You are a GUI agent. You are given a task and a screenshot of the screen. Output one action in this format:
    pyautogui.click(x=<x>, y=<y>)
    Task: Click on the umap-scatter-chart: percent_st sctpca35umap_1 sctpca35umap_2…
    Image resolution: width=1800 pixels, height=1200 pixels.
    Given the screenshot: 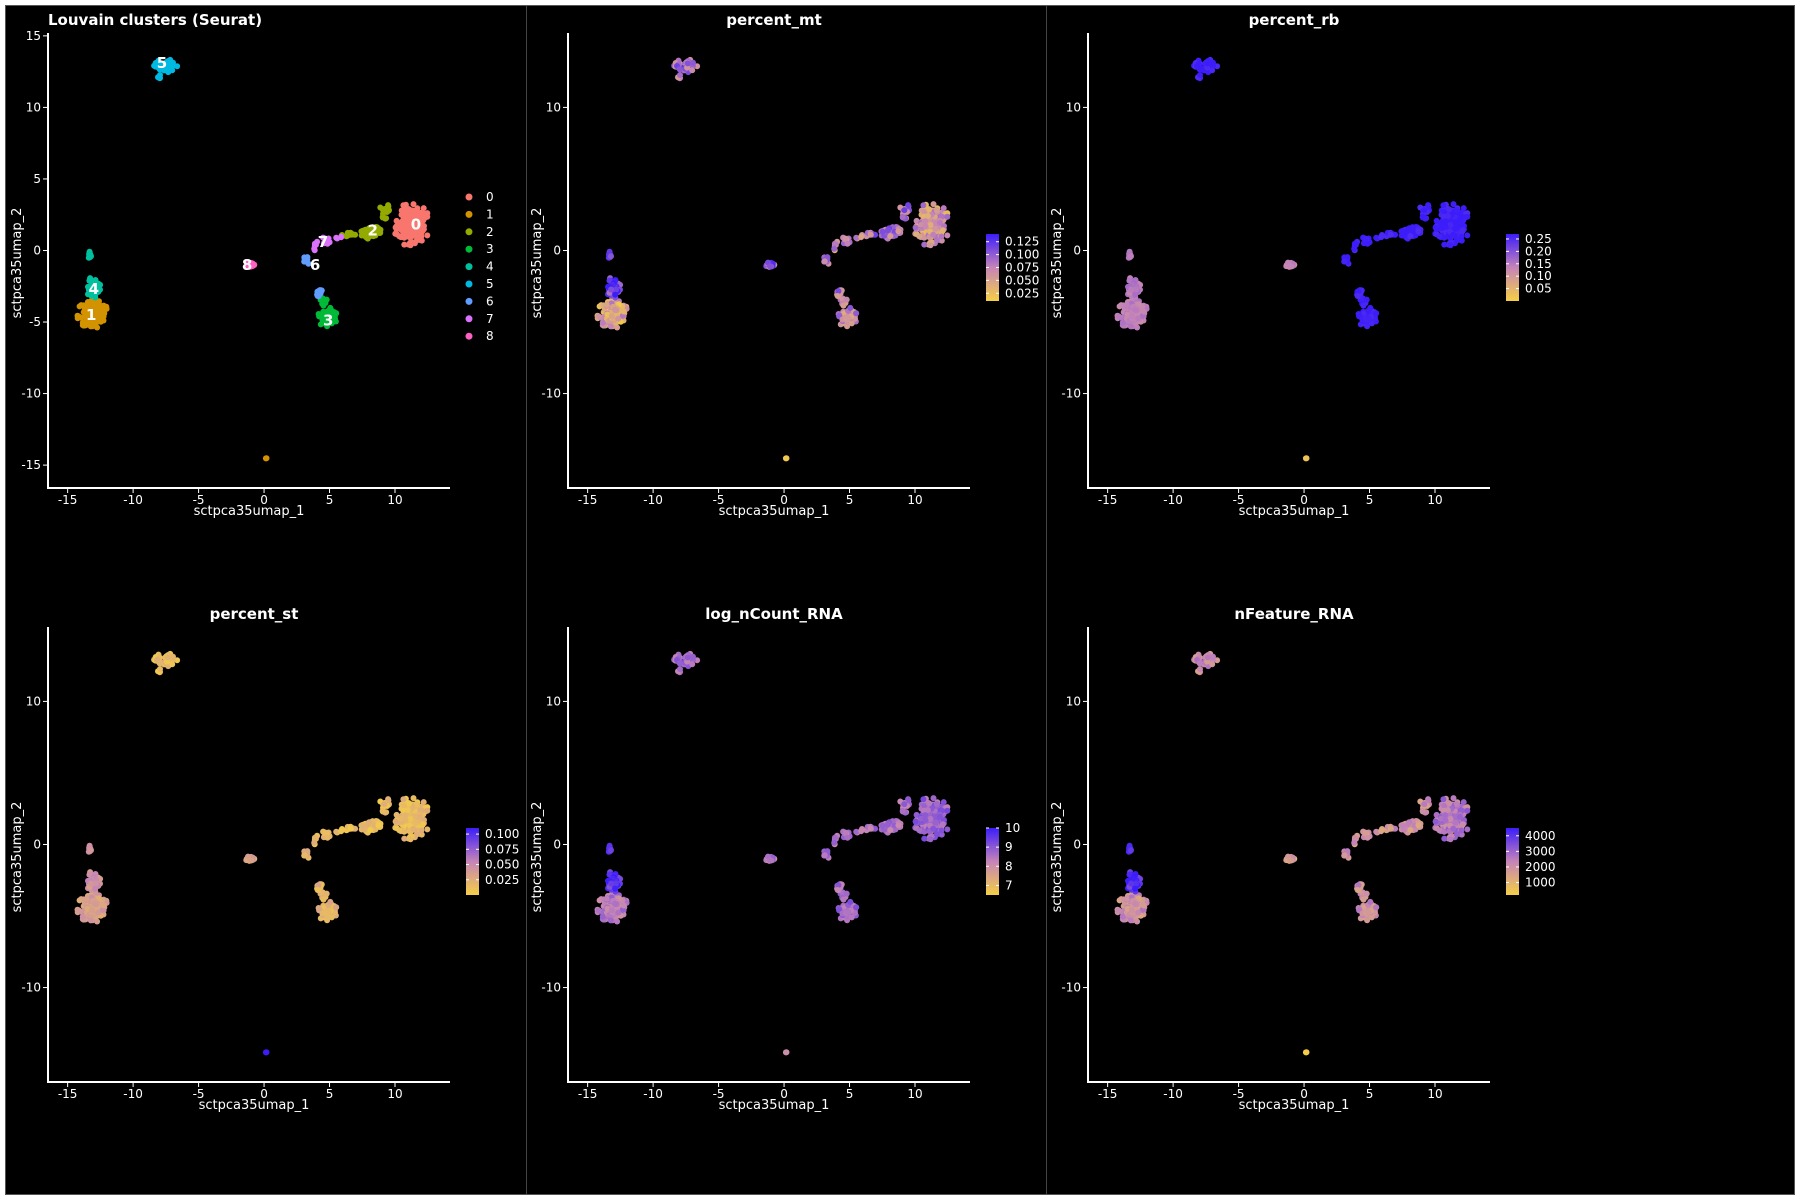 What is the action you would take?
    pyautogui.click(x=264, y=859)
    